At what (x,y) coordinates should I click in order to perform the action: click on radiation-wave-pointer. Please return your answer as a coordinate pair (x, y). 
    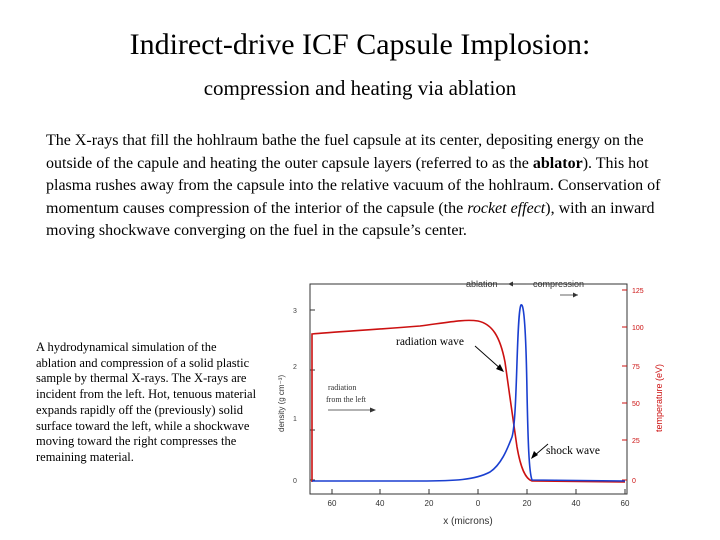
    Looking at the image, I should click on (488, 358).